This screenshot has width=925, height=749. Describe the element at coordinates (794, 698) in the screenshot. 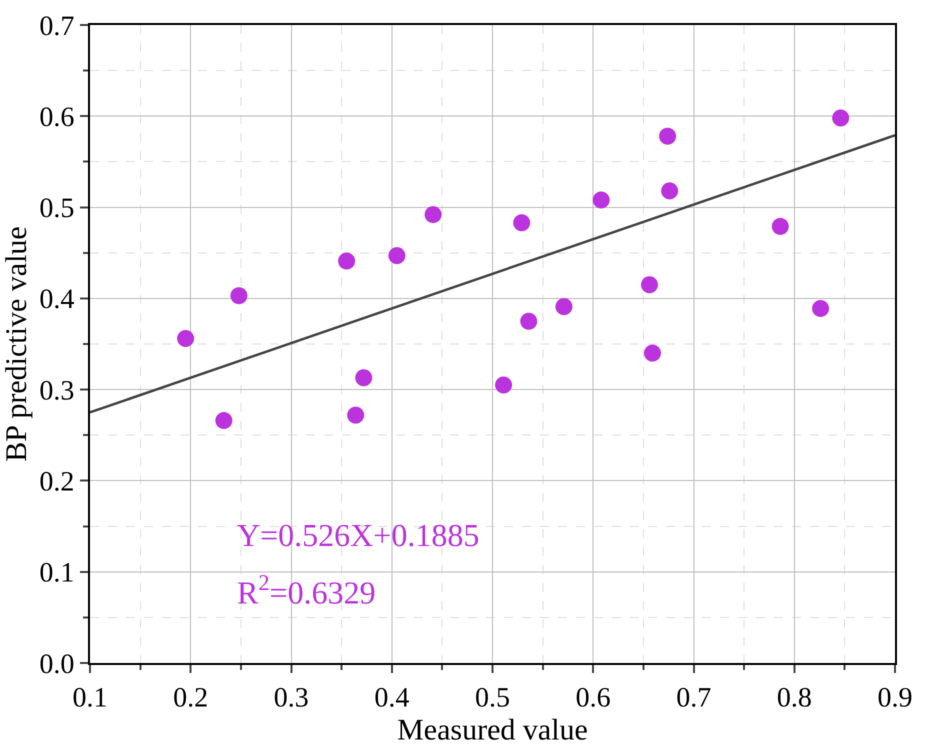

I see `x-tick-label: 0.8` at that location.